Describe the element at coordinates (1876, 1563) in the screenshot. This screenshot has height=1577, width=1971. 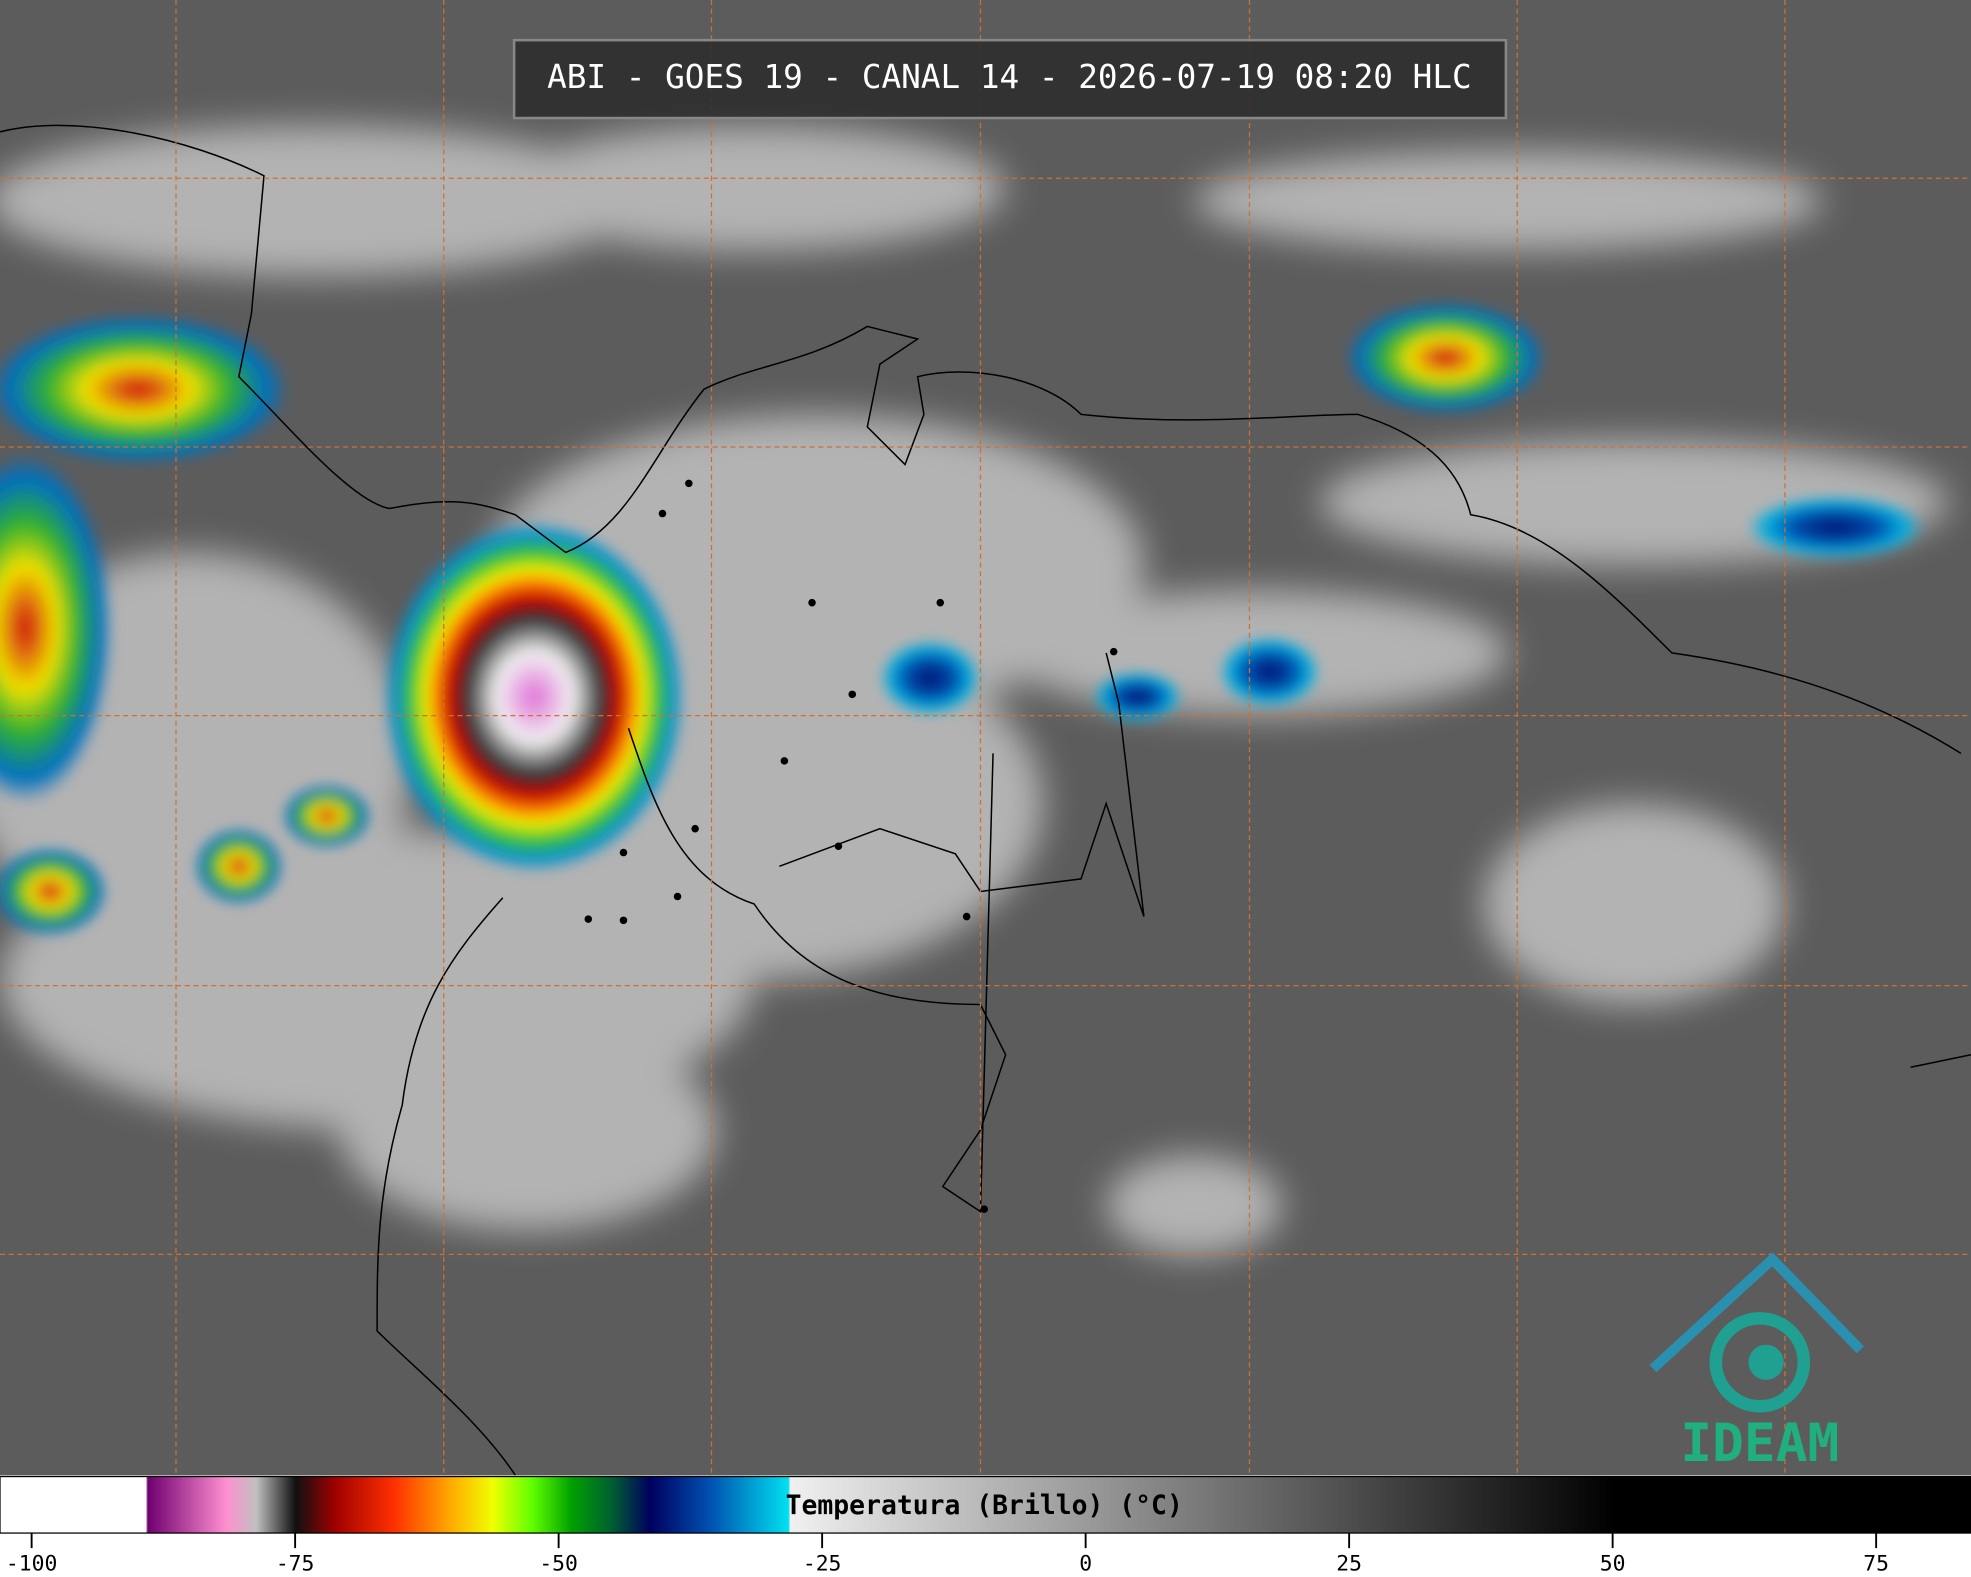
I see `tick-label: 75` at that location.